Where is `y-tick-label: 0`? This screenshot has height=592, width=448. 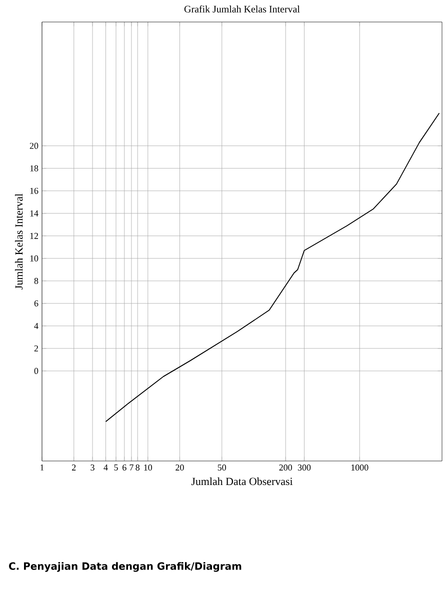 y-tick-label: 0 is located at coordinates (36, 371).